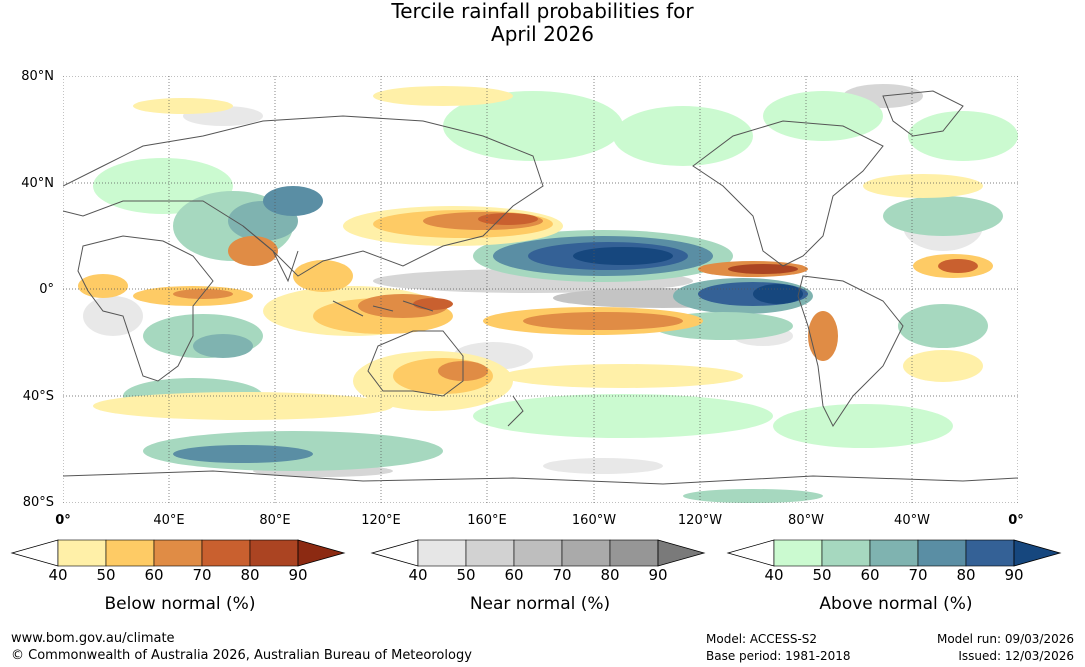 The height and width of the screenshot is (667, 1085). I want to click on lon-label-0-left: 0°, so click(63, 520).